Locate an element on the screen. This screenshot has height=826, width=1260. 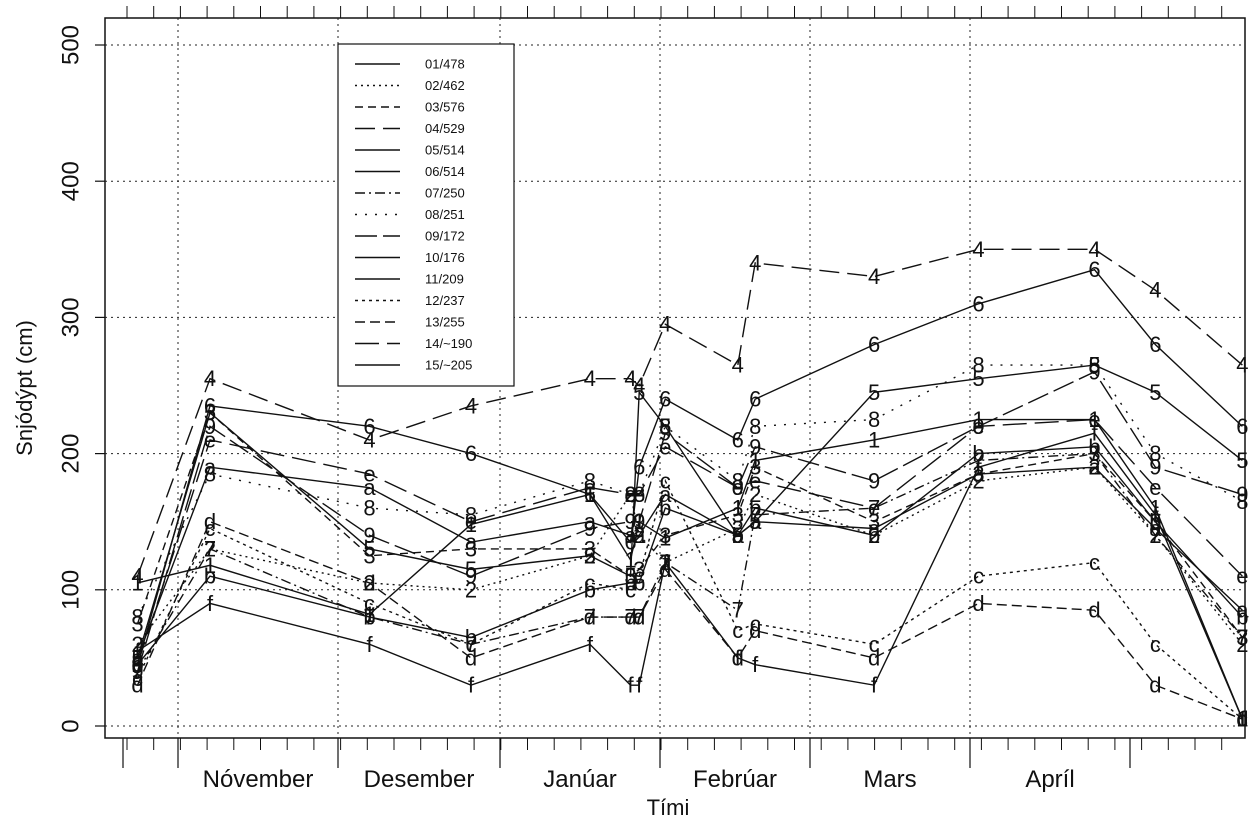
legend-label: 13/255 is located at coordinates (445, 322).